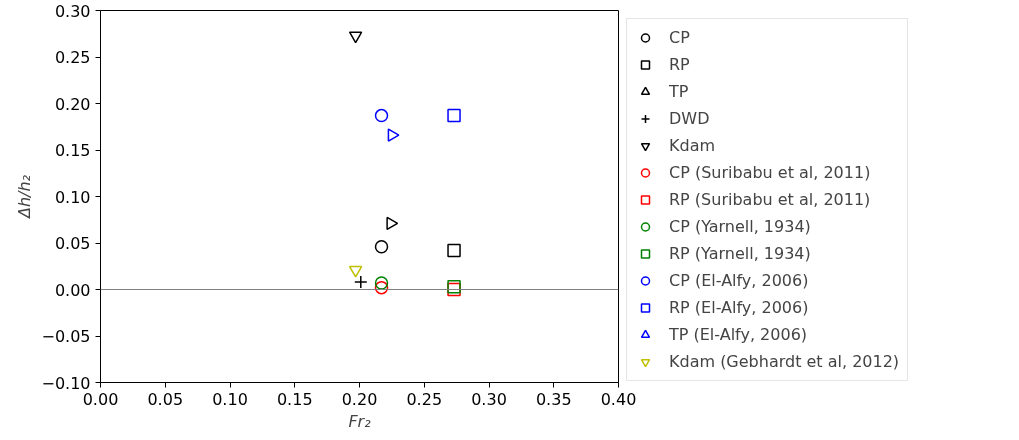 Image resolution: width=1019 pixels, height=440 pixels. What do you see at coordinates (72, 150) in the screenshot?
I see `y-tick-label: 0.15` at bounding box center [72, 150].